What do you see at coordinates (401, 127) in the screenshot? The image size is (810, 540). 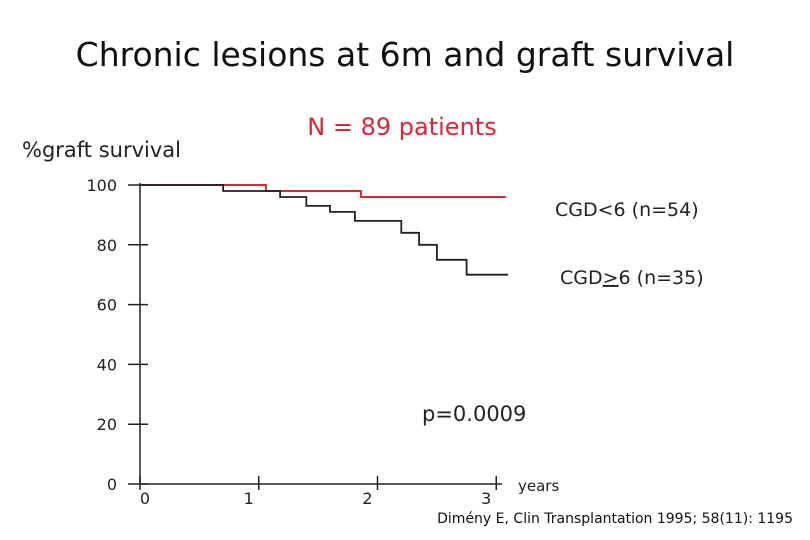 I see `chart-subtitle: N = 89 patients` at bounding box center [401, 127].